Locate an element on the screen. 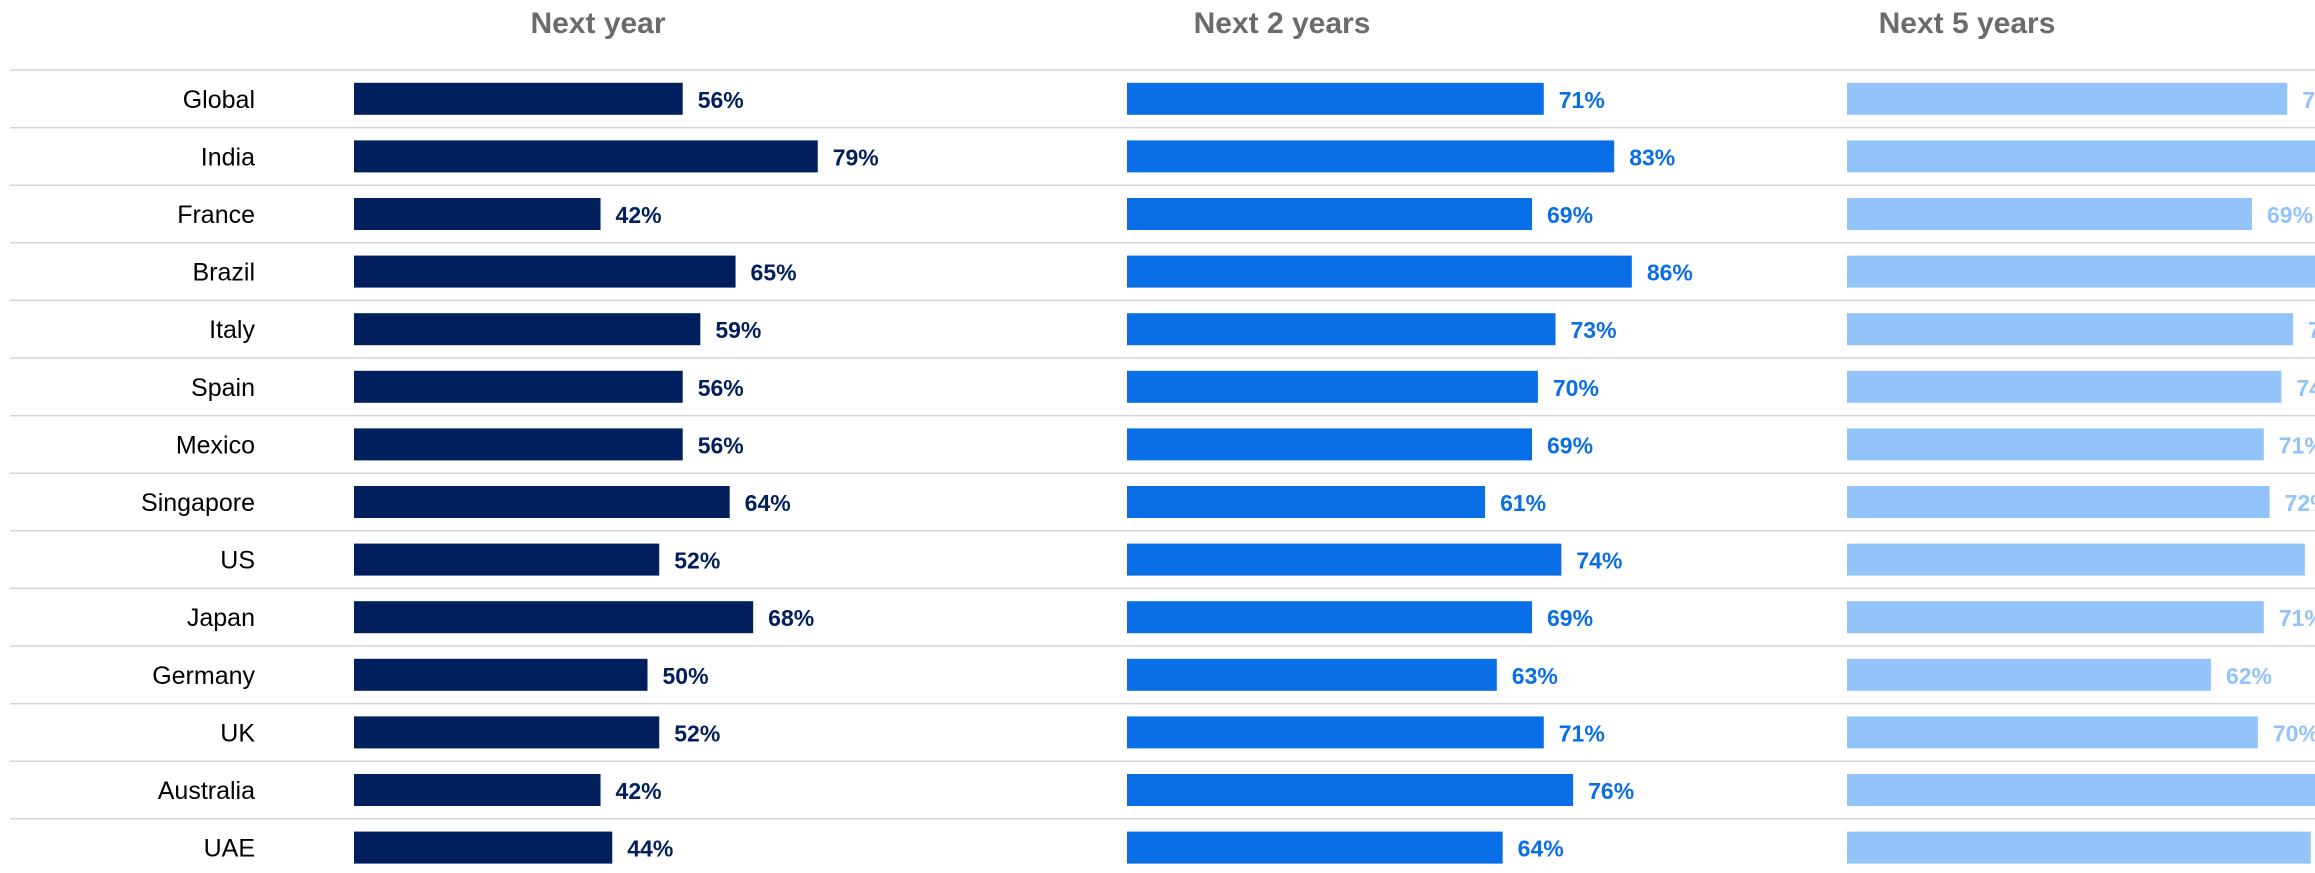 The height and width of the screenshot is (873, 2315). category-label: Global is located at coordinates (219, 100).